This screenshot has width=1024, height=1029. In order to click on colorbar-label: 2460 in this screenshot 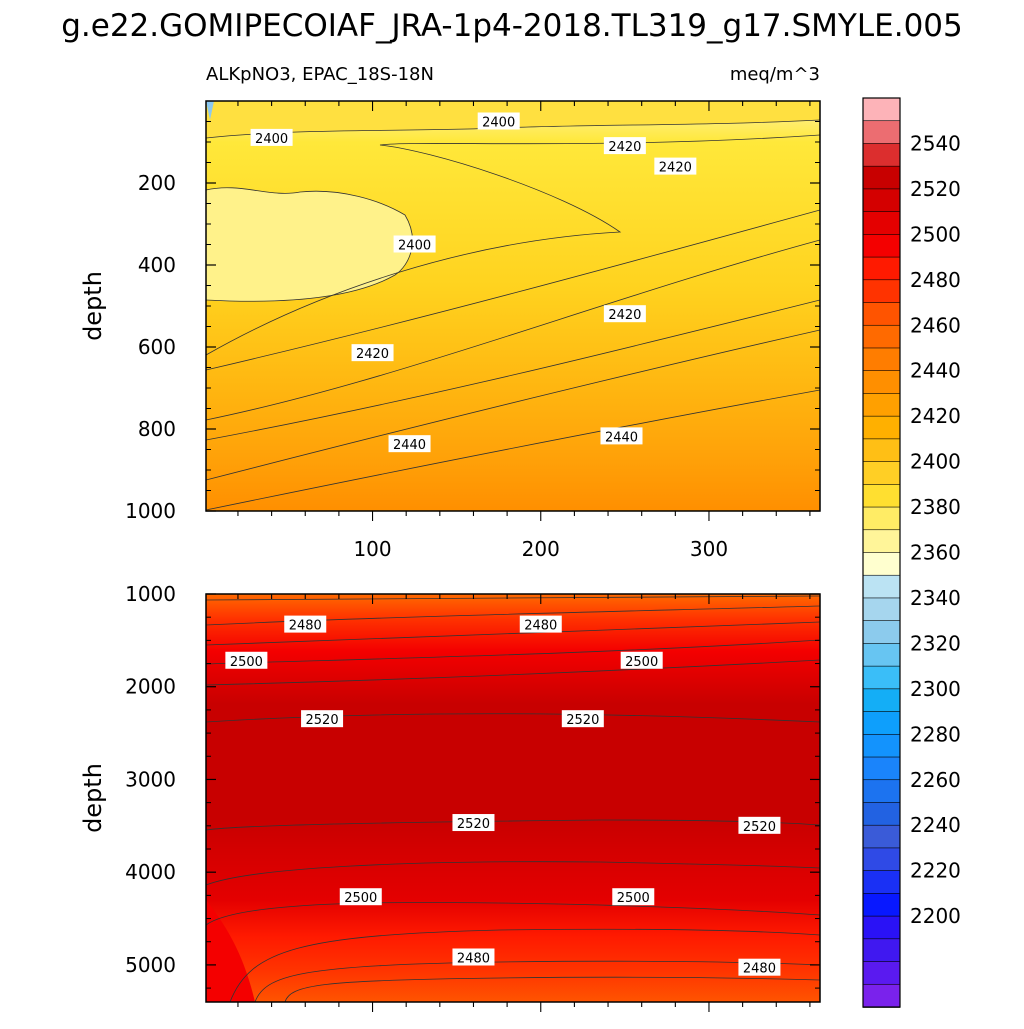, I will do `click(935, 325)`.